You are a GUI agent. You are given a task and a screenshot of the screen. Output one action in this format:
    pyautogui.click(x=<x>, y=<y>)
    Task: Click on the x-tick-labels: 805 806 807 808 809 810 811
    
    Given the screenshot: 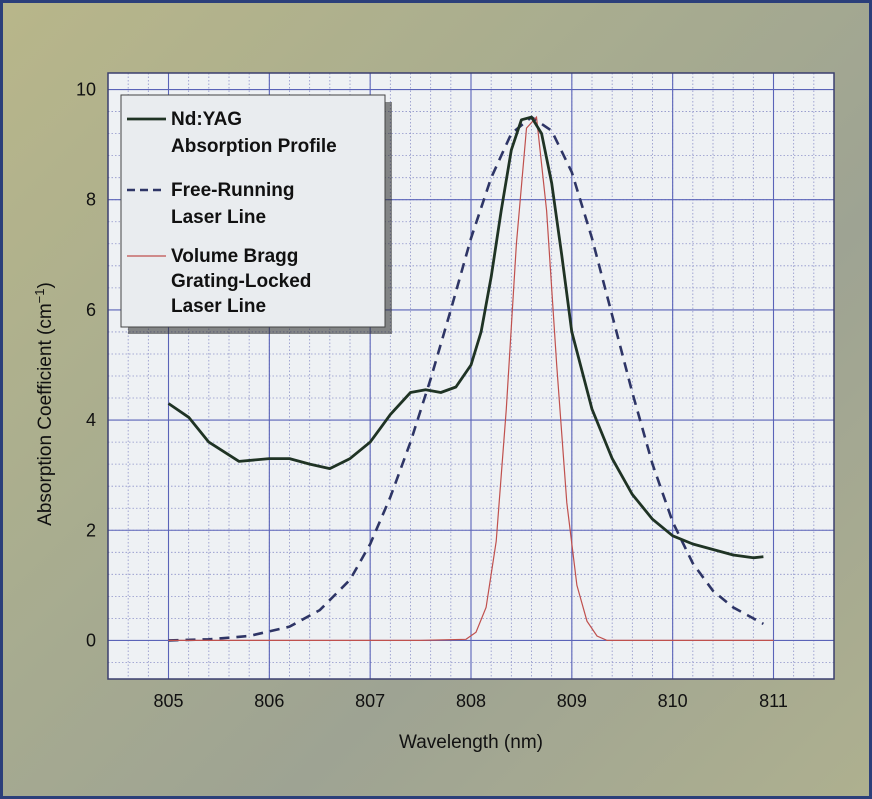 What is the action you would take?
    pyautogui.click(x=470, y=701)
    